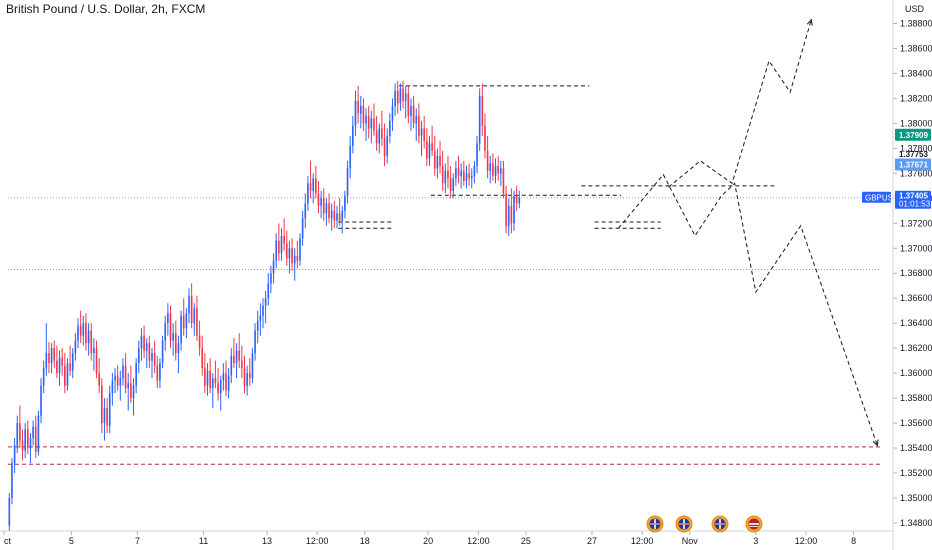  Describe the element at coordinates (754, 524) in the screenshot. I see `us-flag-icon` at that location.